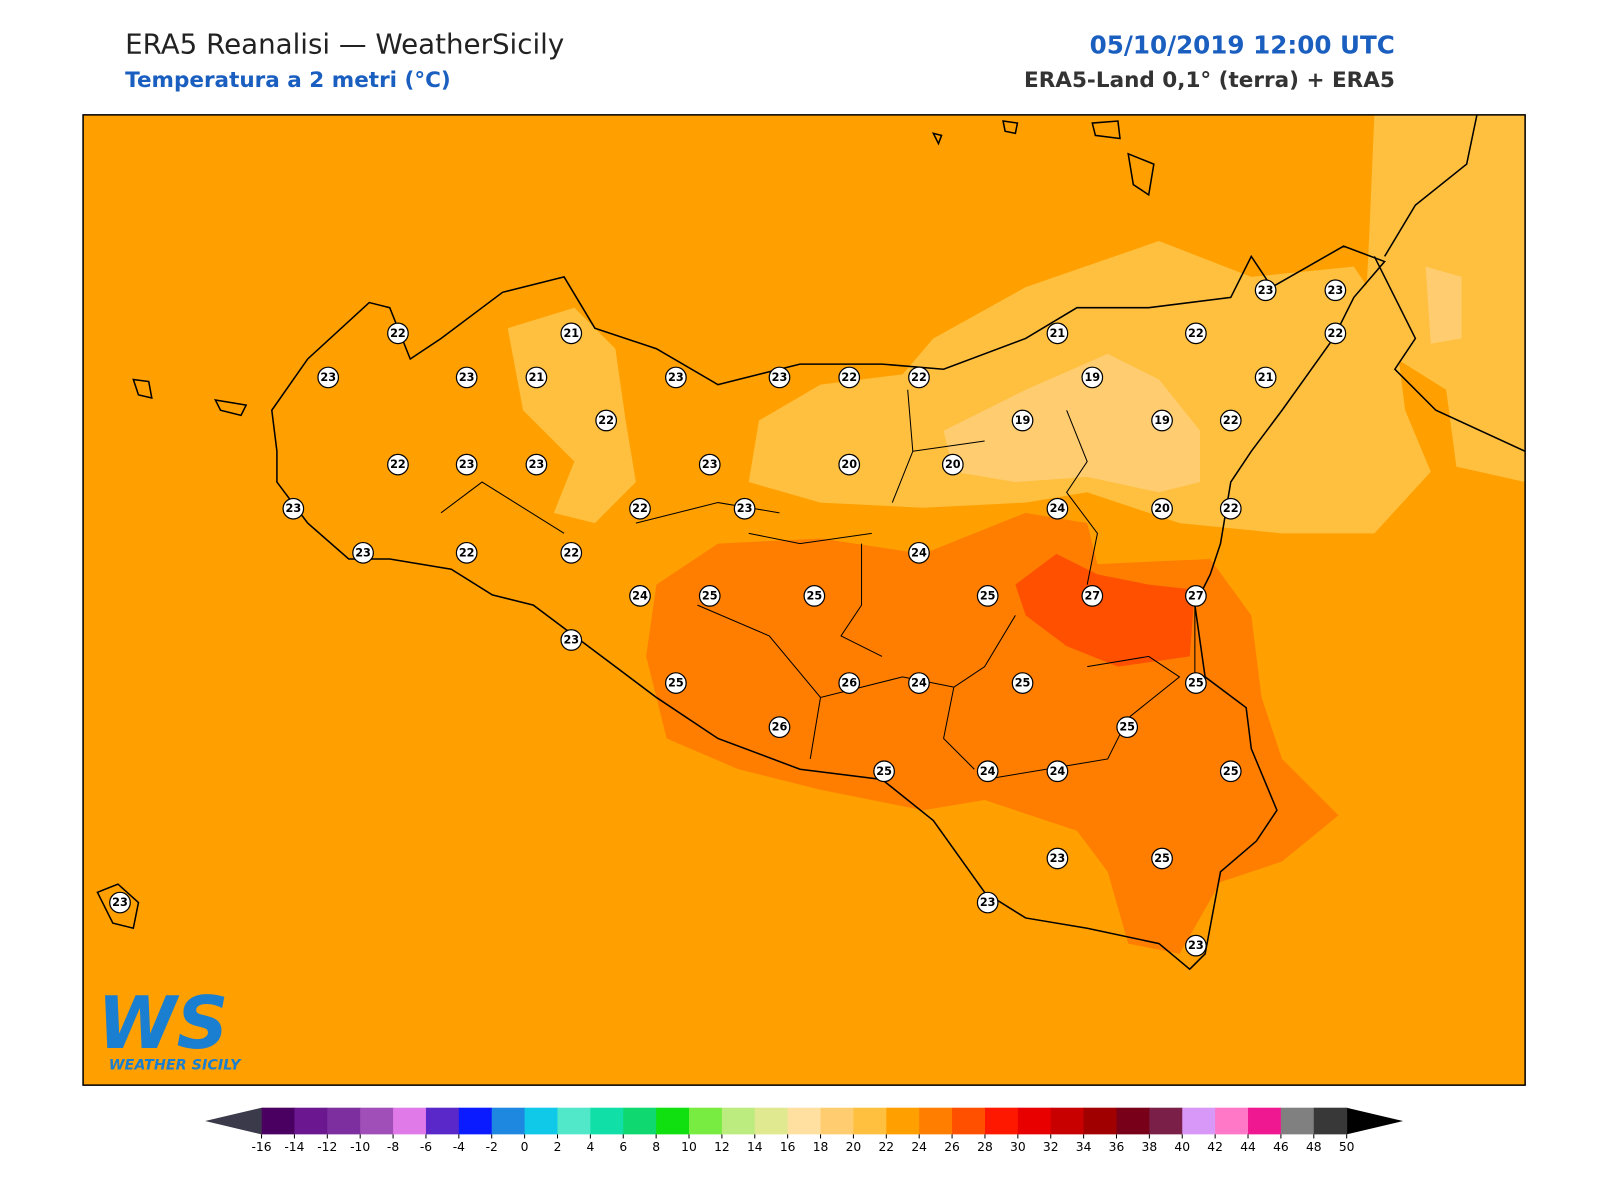  Describe the element at coordinates (1248, 1147) in the screenshot. I see `colorbar-tick-label: 44` at that location.